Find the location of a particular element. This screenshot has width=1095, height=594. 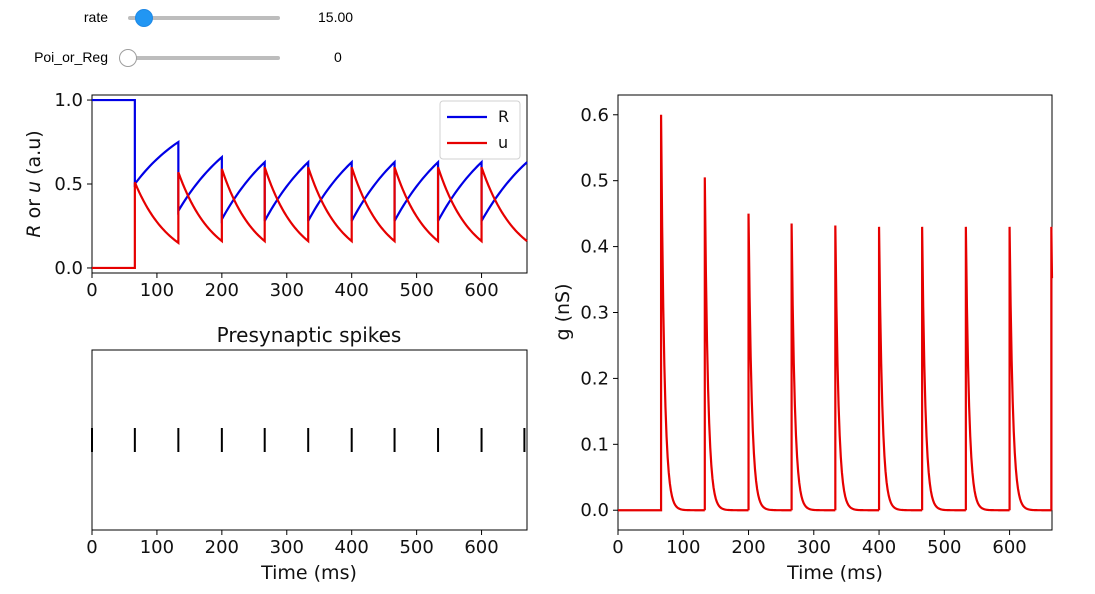

conductance-xtick-label: 600 is located at coordinates (1009, 547).